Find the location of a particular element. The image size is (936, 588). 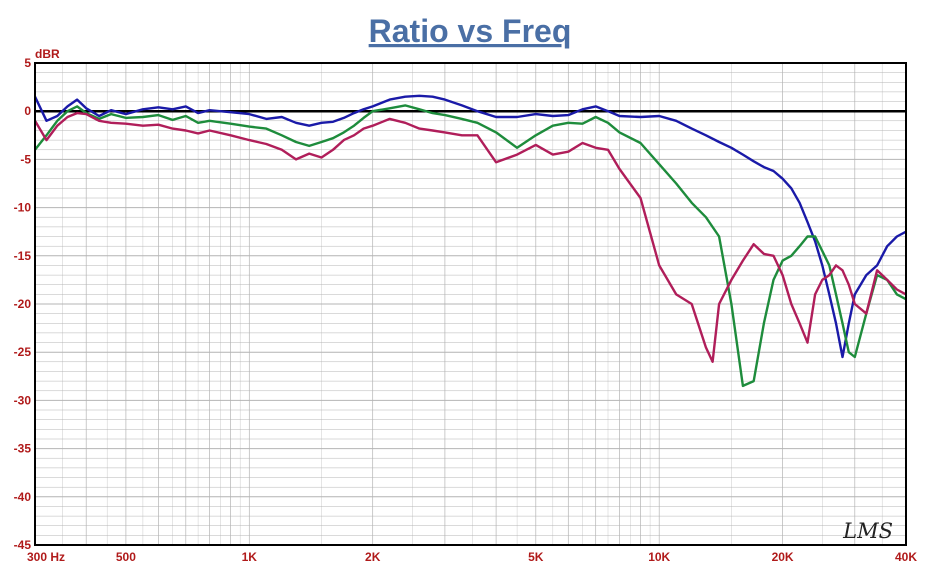

y-tick-label: -15 is located at coordinates (23, 256).